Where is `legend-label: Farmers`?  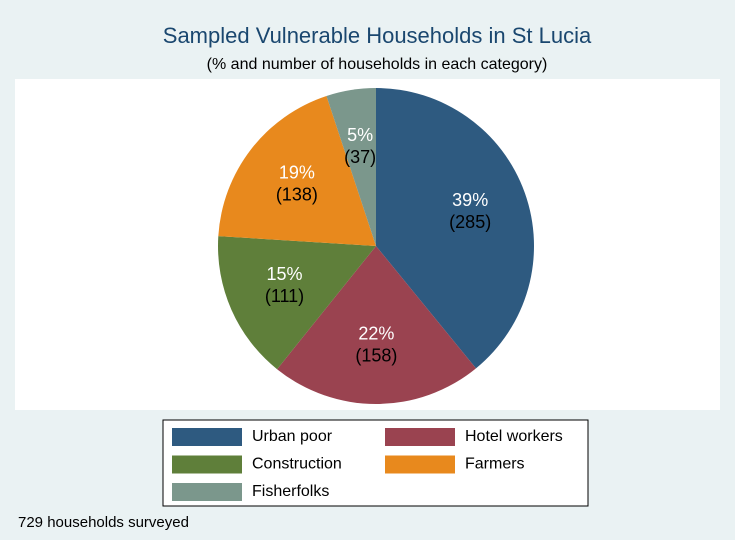
legend-label: Farmers is located at coordinates (495, 464).